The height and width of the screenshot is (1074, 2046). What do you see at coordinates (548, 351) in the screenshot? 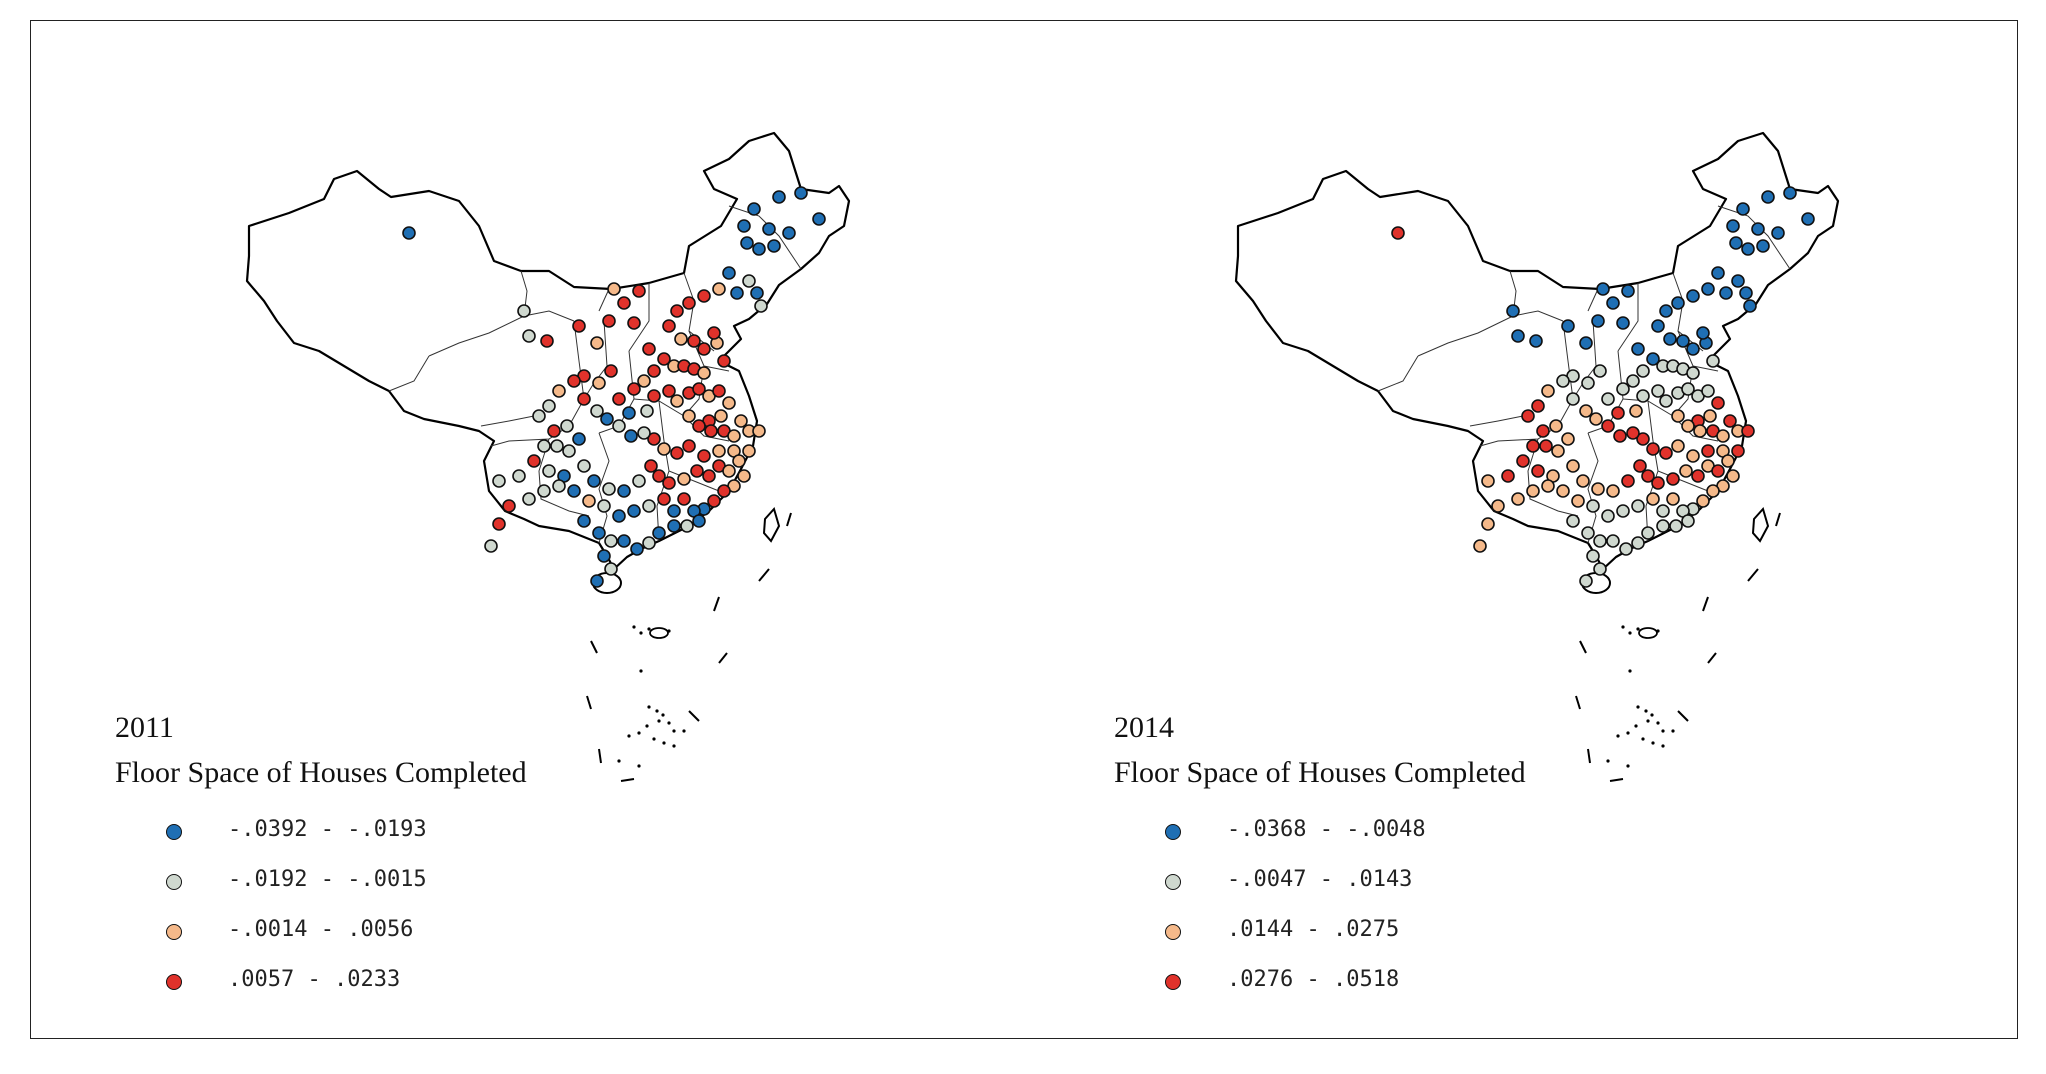
I see `country-outline` at bounding box center [548, 351].